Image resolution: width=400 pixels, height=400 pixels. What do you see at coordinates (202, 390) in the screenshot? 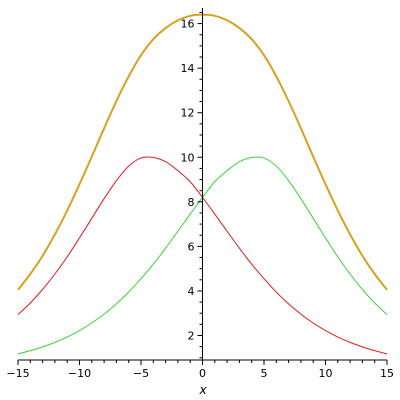
I see `x-axis-label: x` at bounding box center [202, 390].